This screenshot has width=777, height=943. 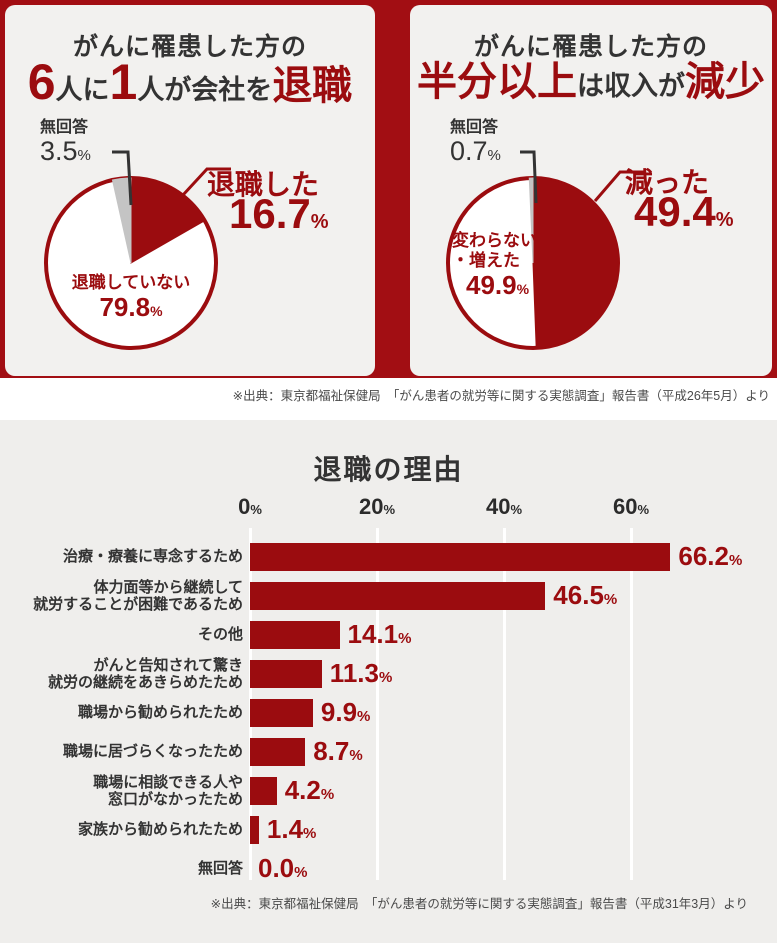 I want to click on bar-value-label: 46.5%, so click(x=585, y=595).